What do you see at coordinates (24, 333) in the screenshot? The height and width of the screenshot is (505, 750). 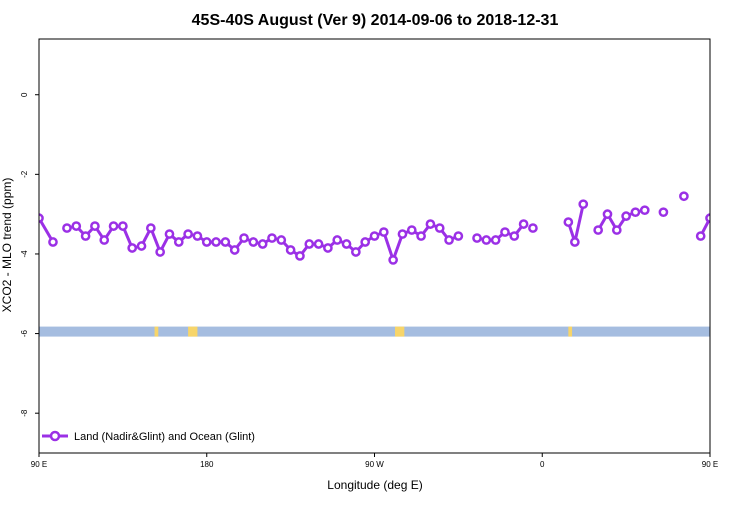 I see `y-tick-label: -6` at bounding box center [24, 333].